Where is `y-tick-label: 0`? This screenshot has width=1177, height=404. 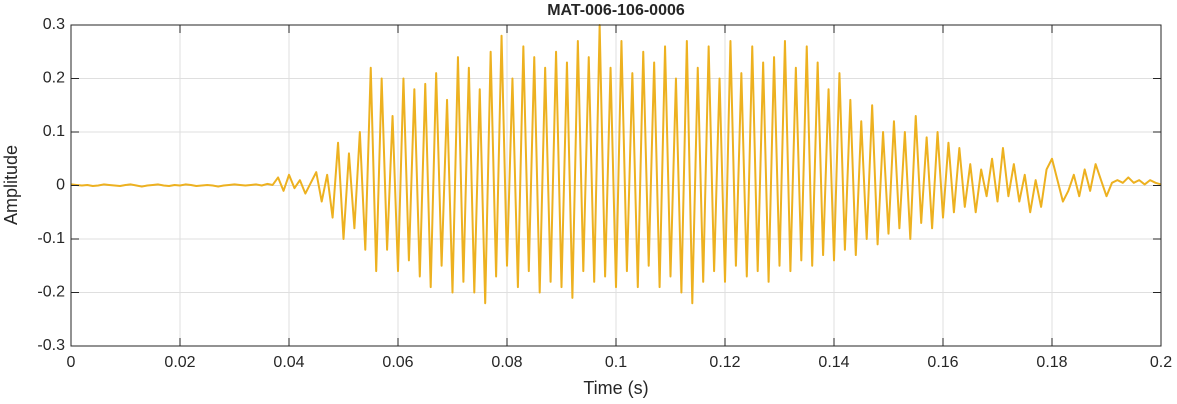 y-tick-label: 0 is located at coordinates (60, 185).